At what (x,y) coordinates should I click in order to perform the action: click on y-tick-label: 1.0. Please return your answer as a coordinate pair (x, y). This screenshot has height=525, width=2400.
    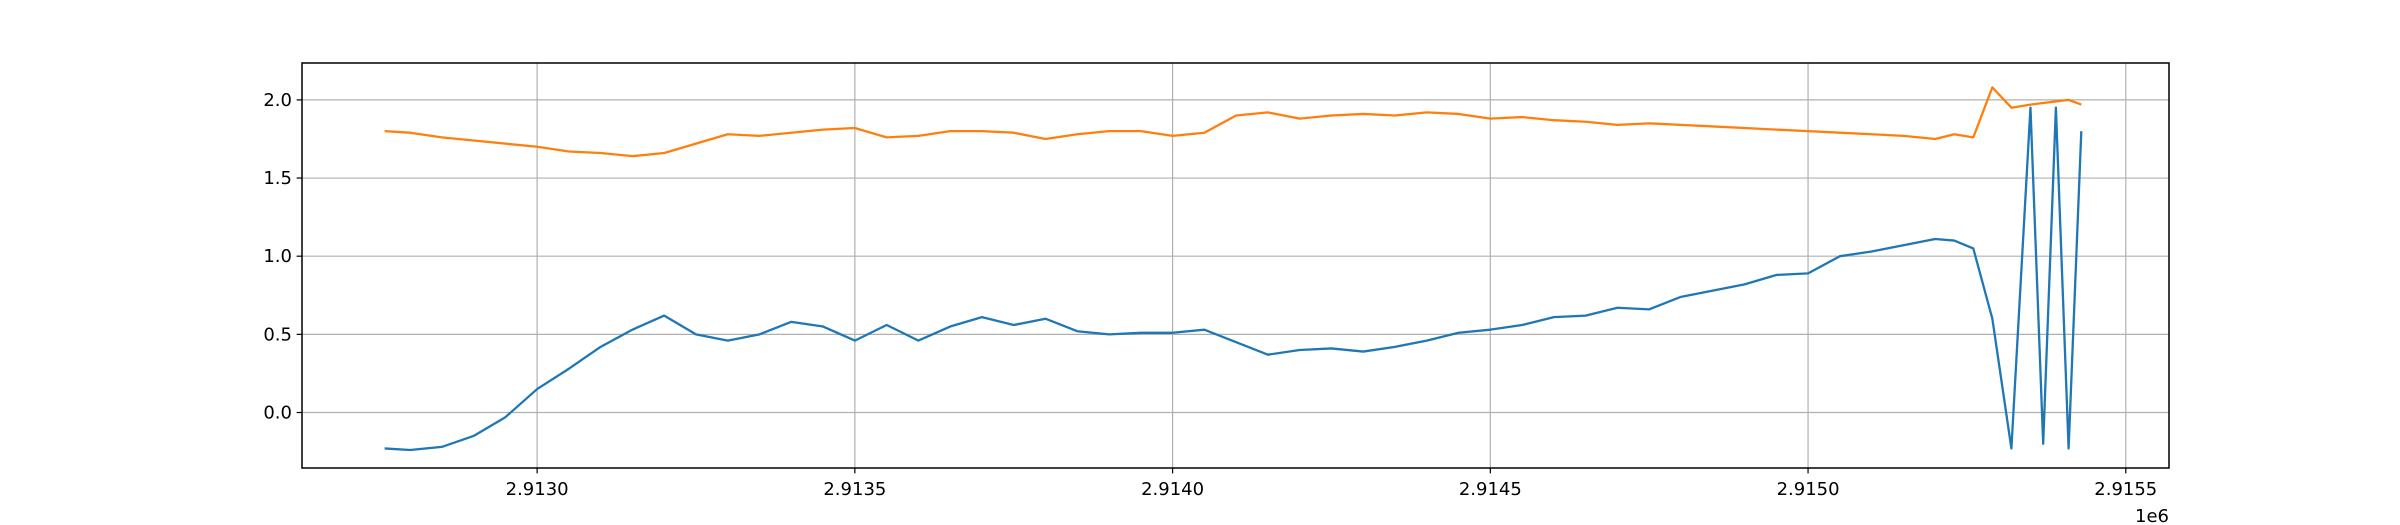
    Looking at the image, I should click on (277, 256).